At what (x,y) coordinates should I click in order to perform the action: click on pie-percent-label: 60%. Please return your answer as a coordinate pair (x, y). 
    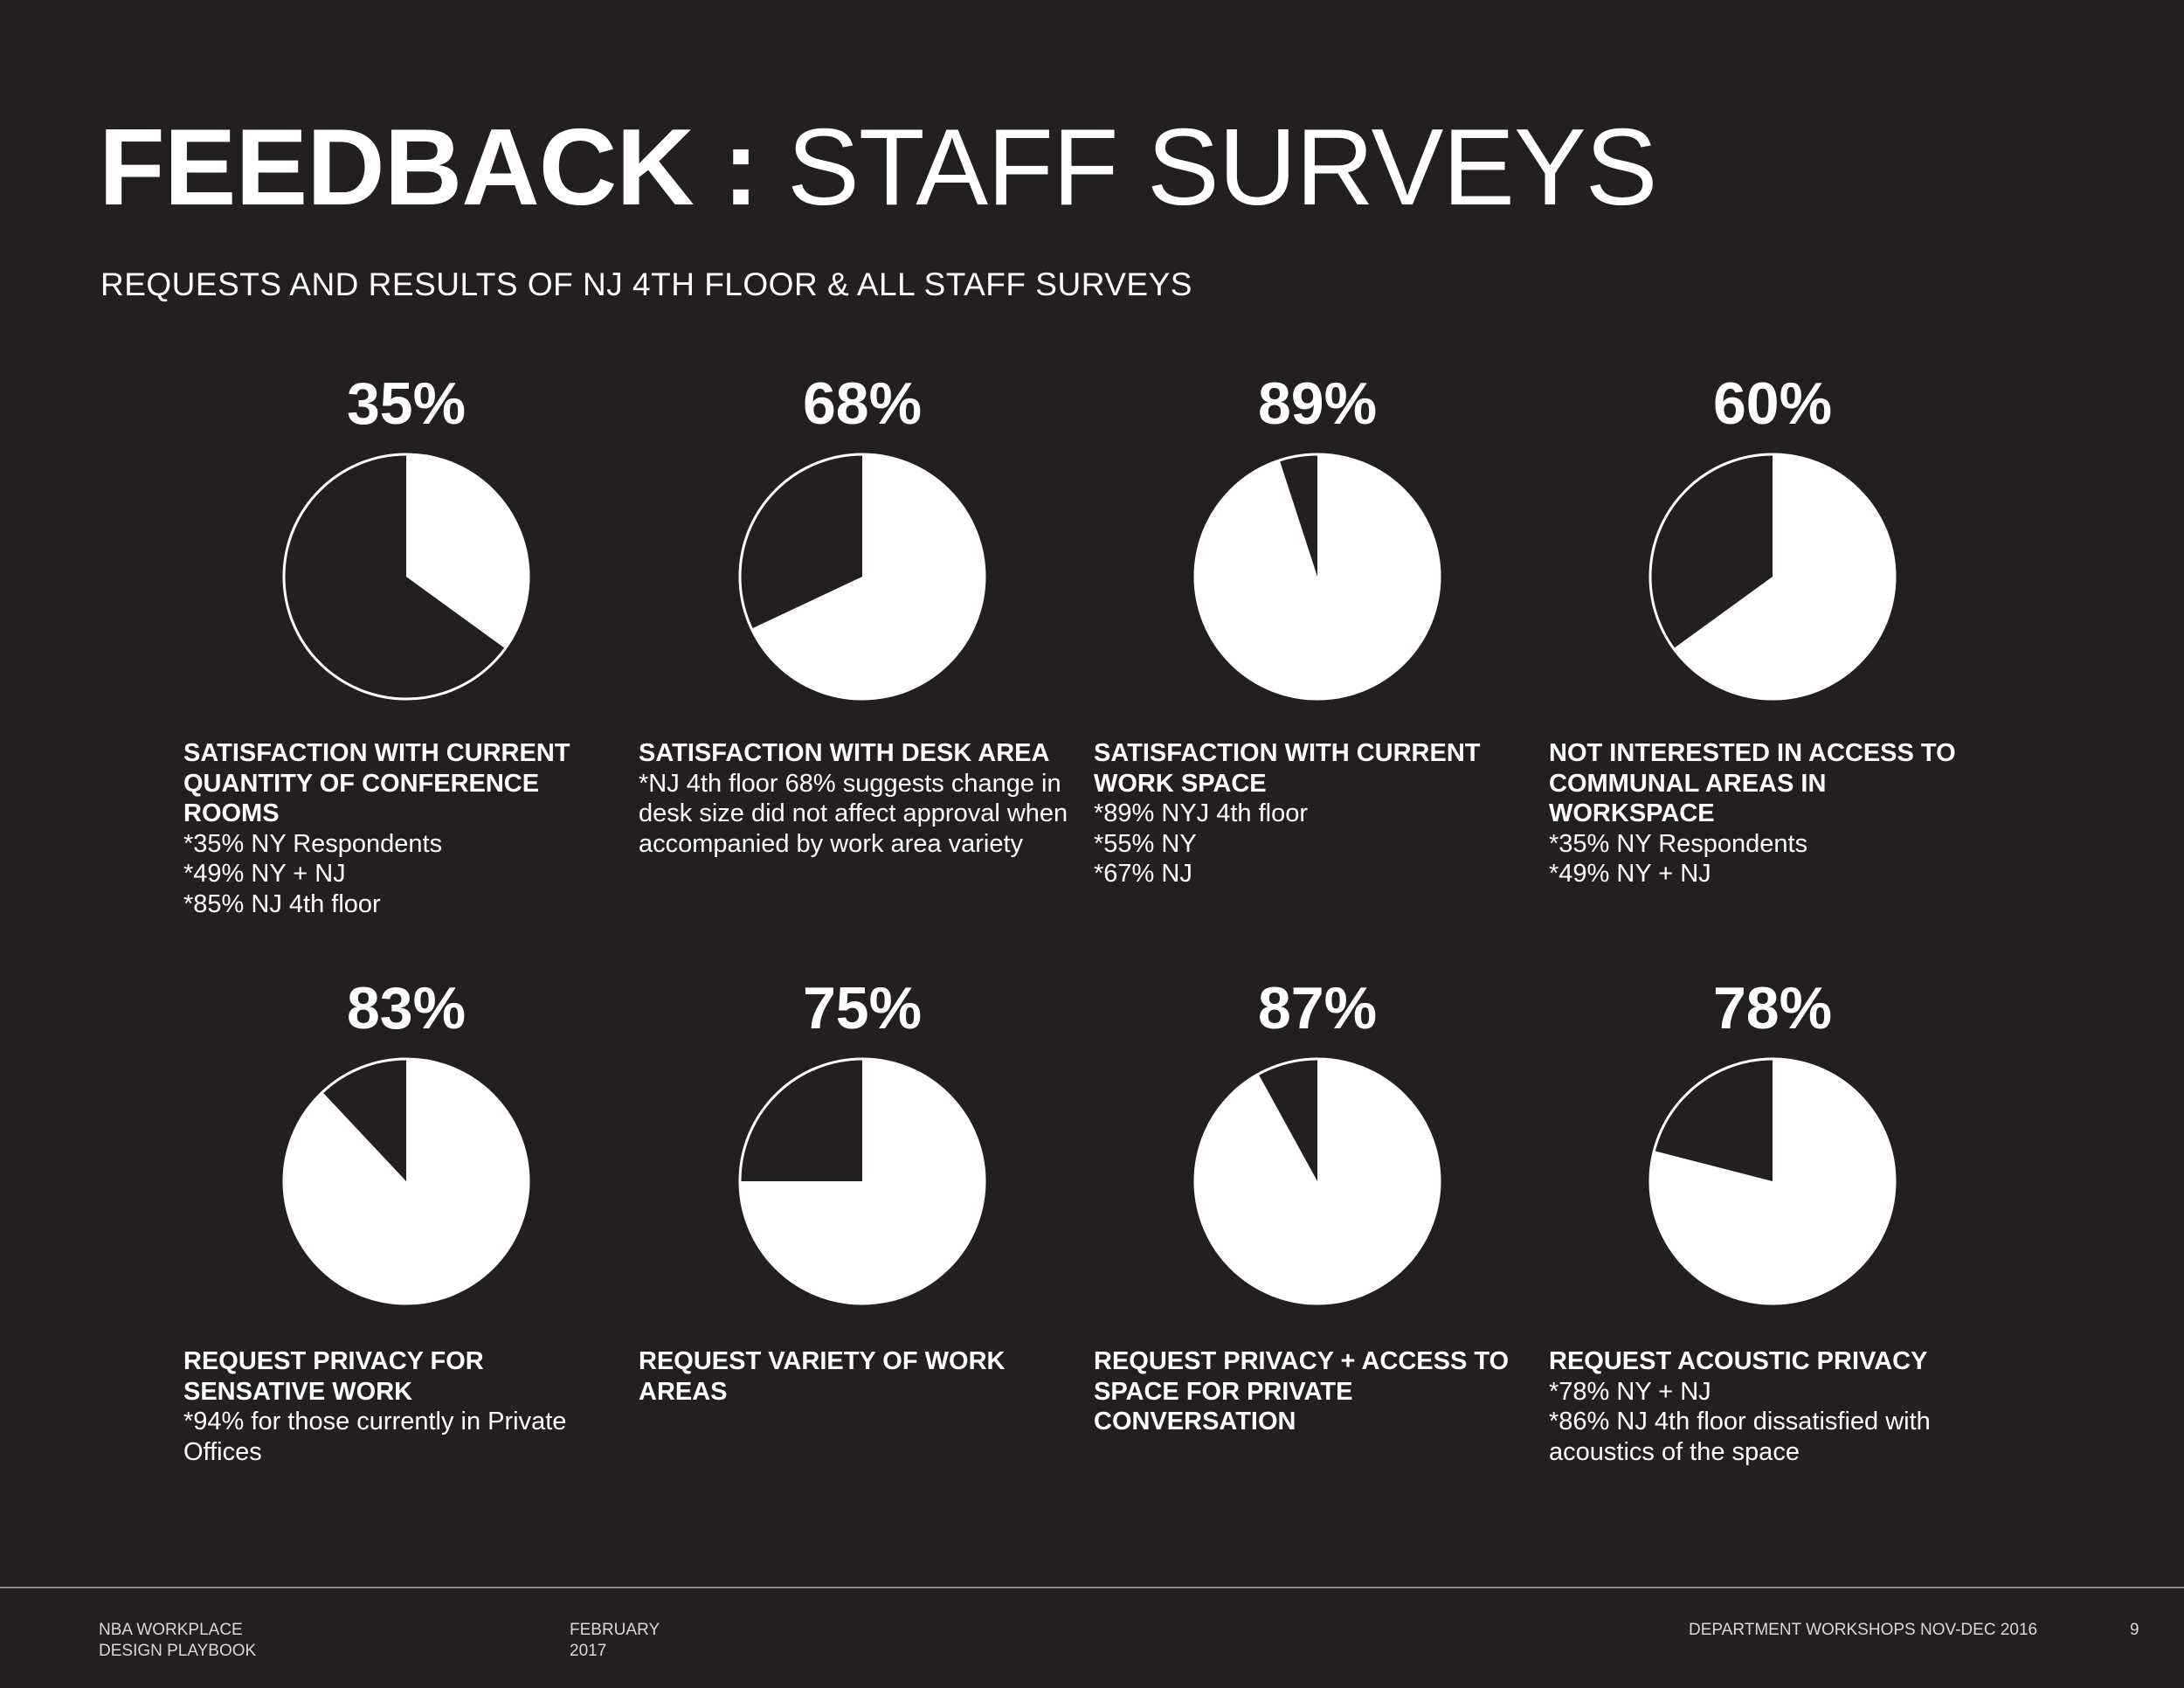
    Looking at the image, I should click on (1772, 403).